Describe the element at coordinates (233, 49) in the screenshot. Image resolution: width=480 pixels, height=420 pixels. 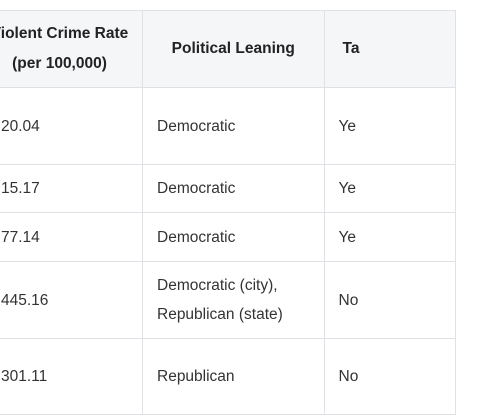
I see `column-header-political-leaning: Political Leaning` at that location.